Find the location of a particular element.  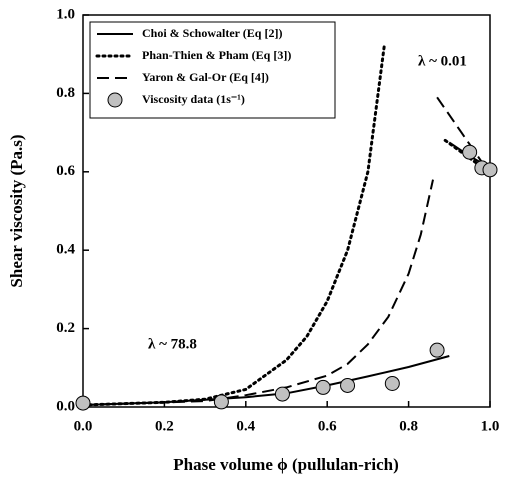

y-tick-label: 0.0 is located at coordinates (65, 406).